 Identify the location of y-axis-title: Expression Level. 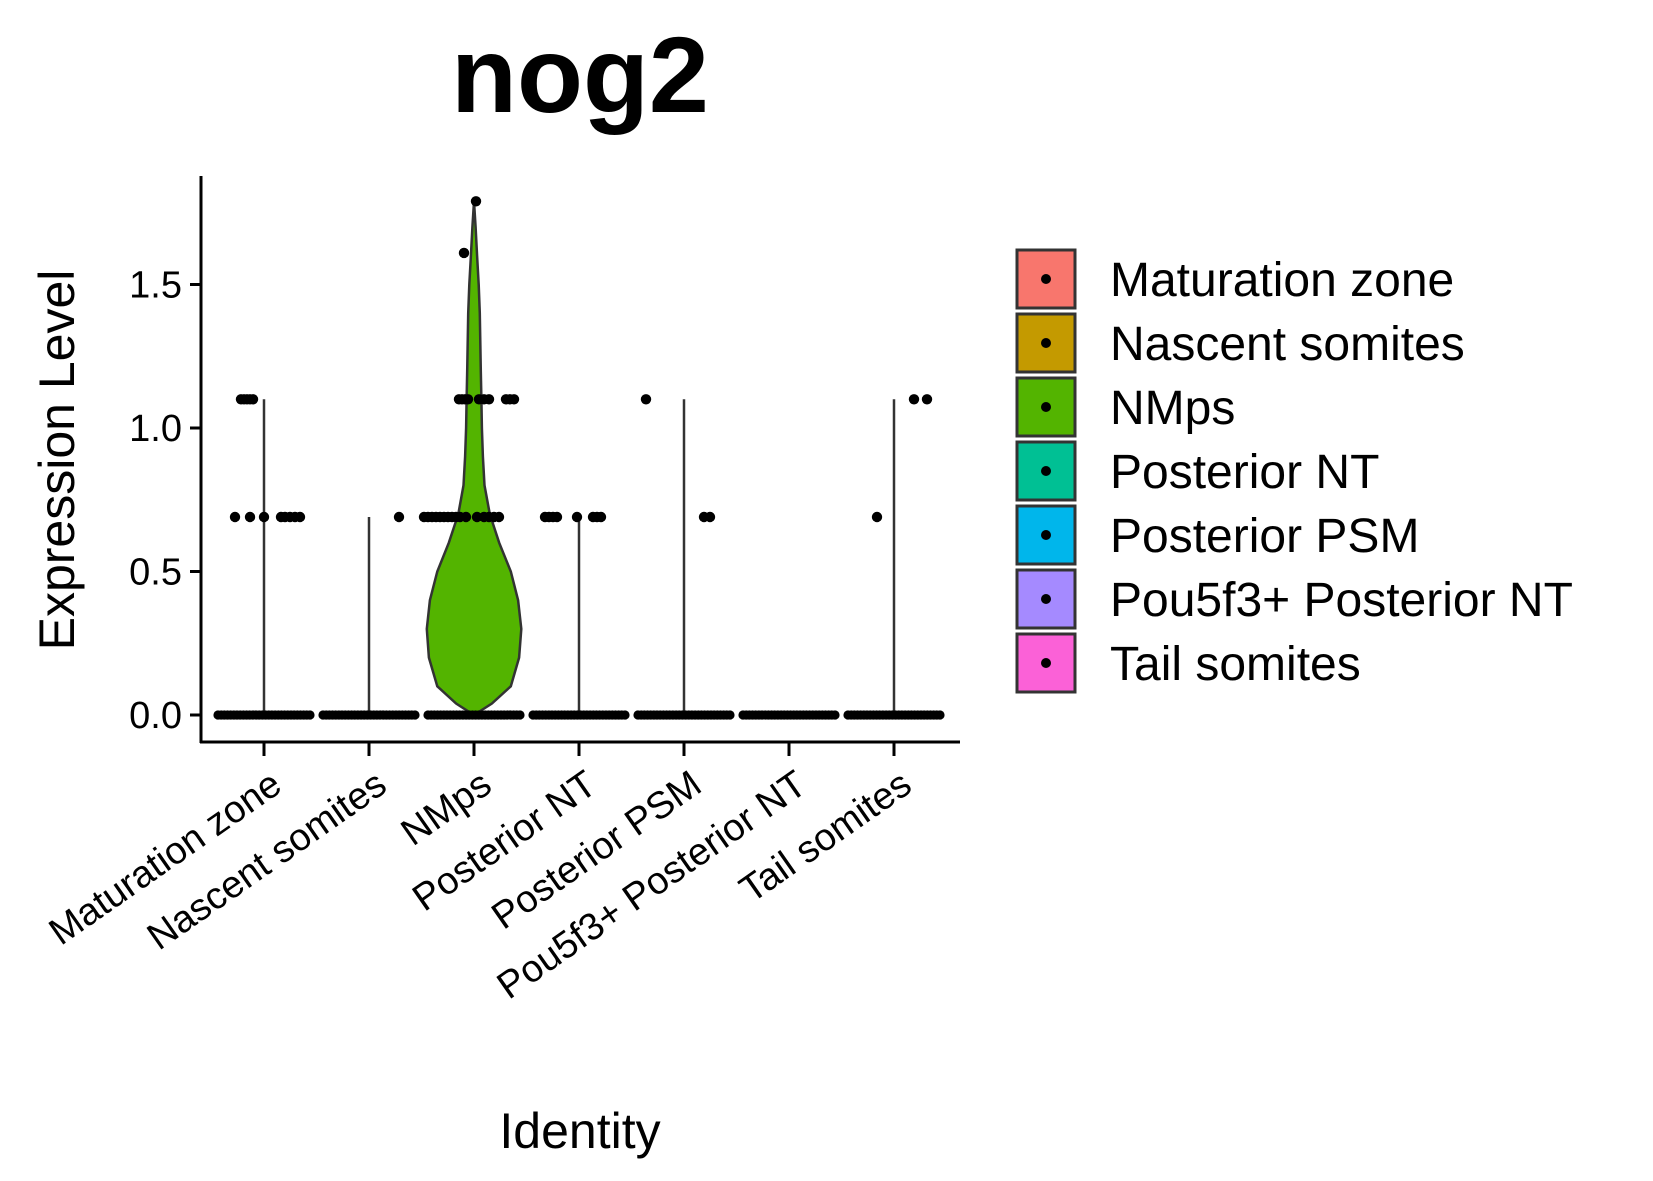
(57, 460).